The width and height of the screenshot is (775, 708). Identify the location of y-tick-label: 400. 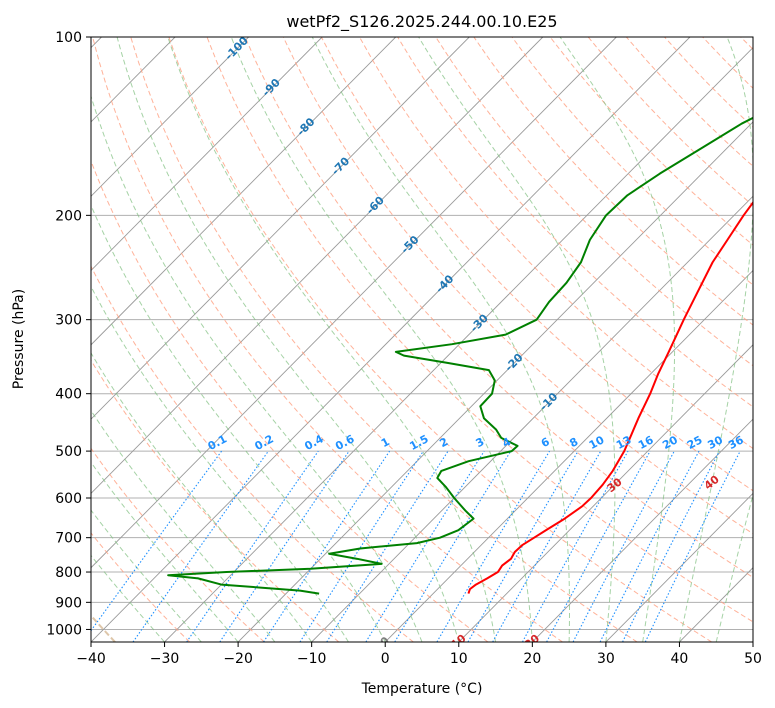
(68, 395).